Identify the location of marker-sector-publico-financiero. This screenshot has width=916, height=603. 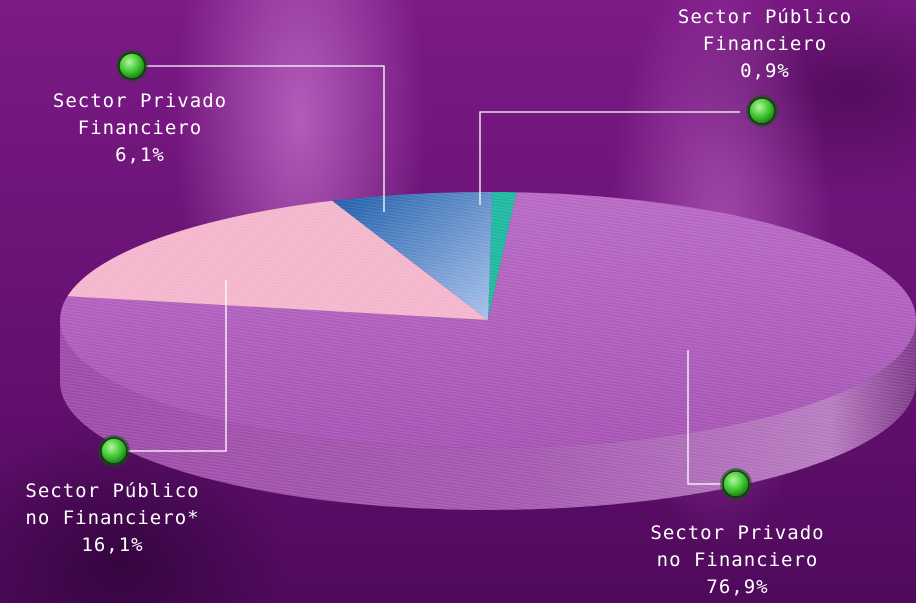
(762, 111).